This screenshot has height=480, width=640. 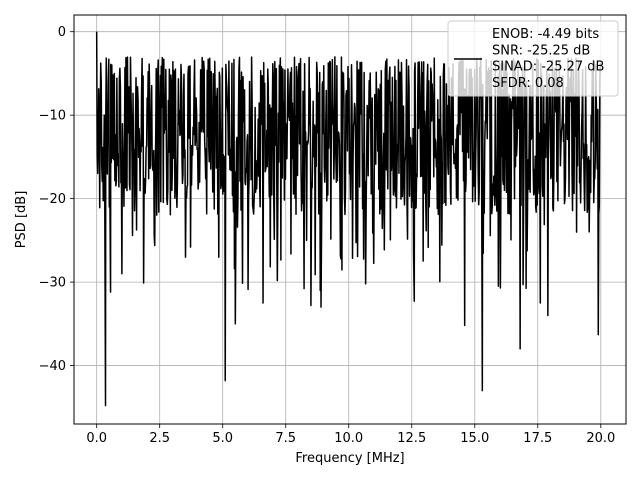 I want to click on x-axis-label: Frequency [MHz], so click(x=349, y=458).